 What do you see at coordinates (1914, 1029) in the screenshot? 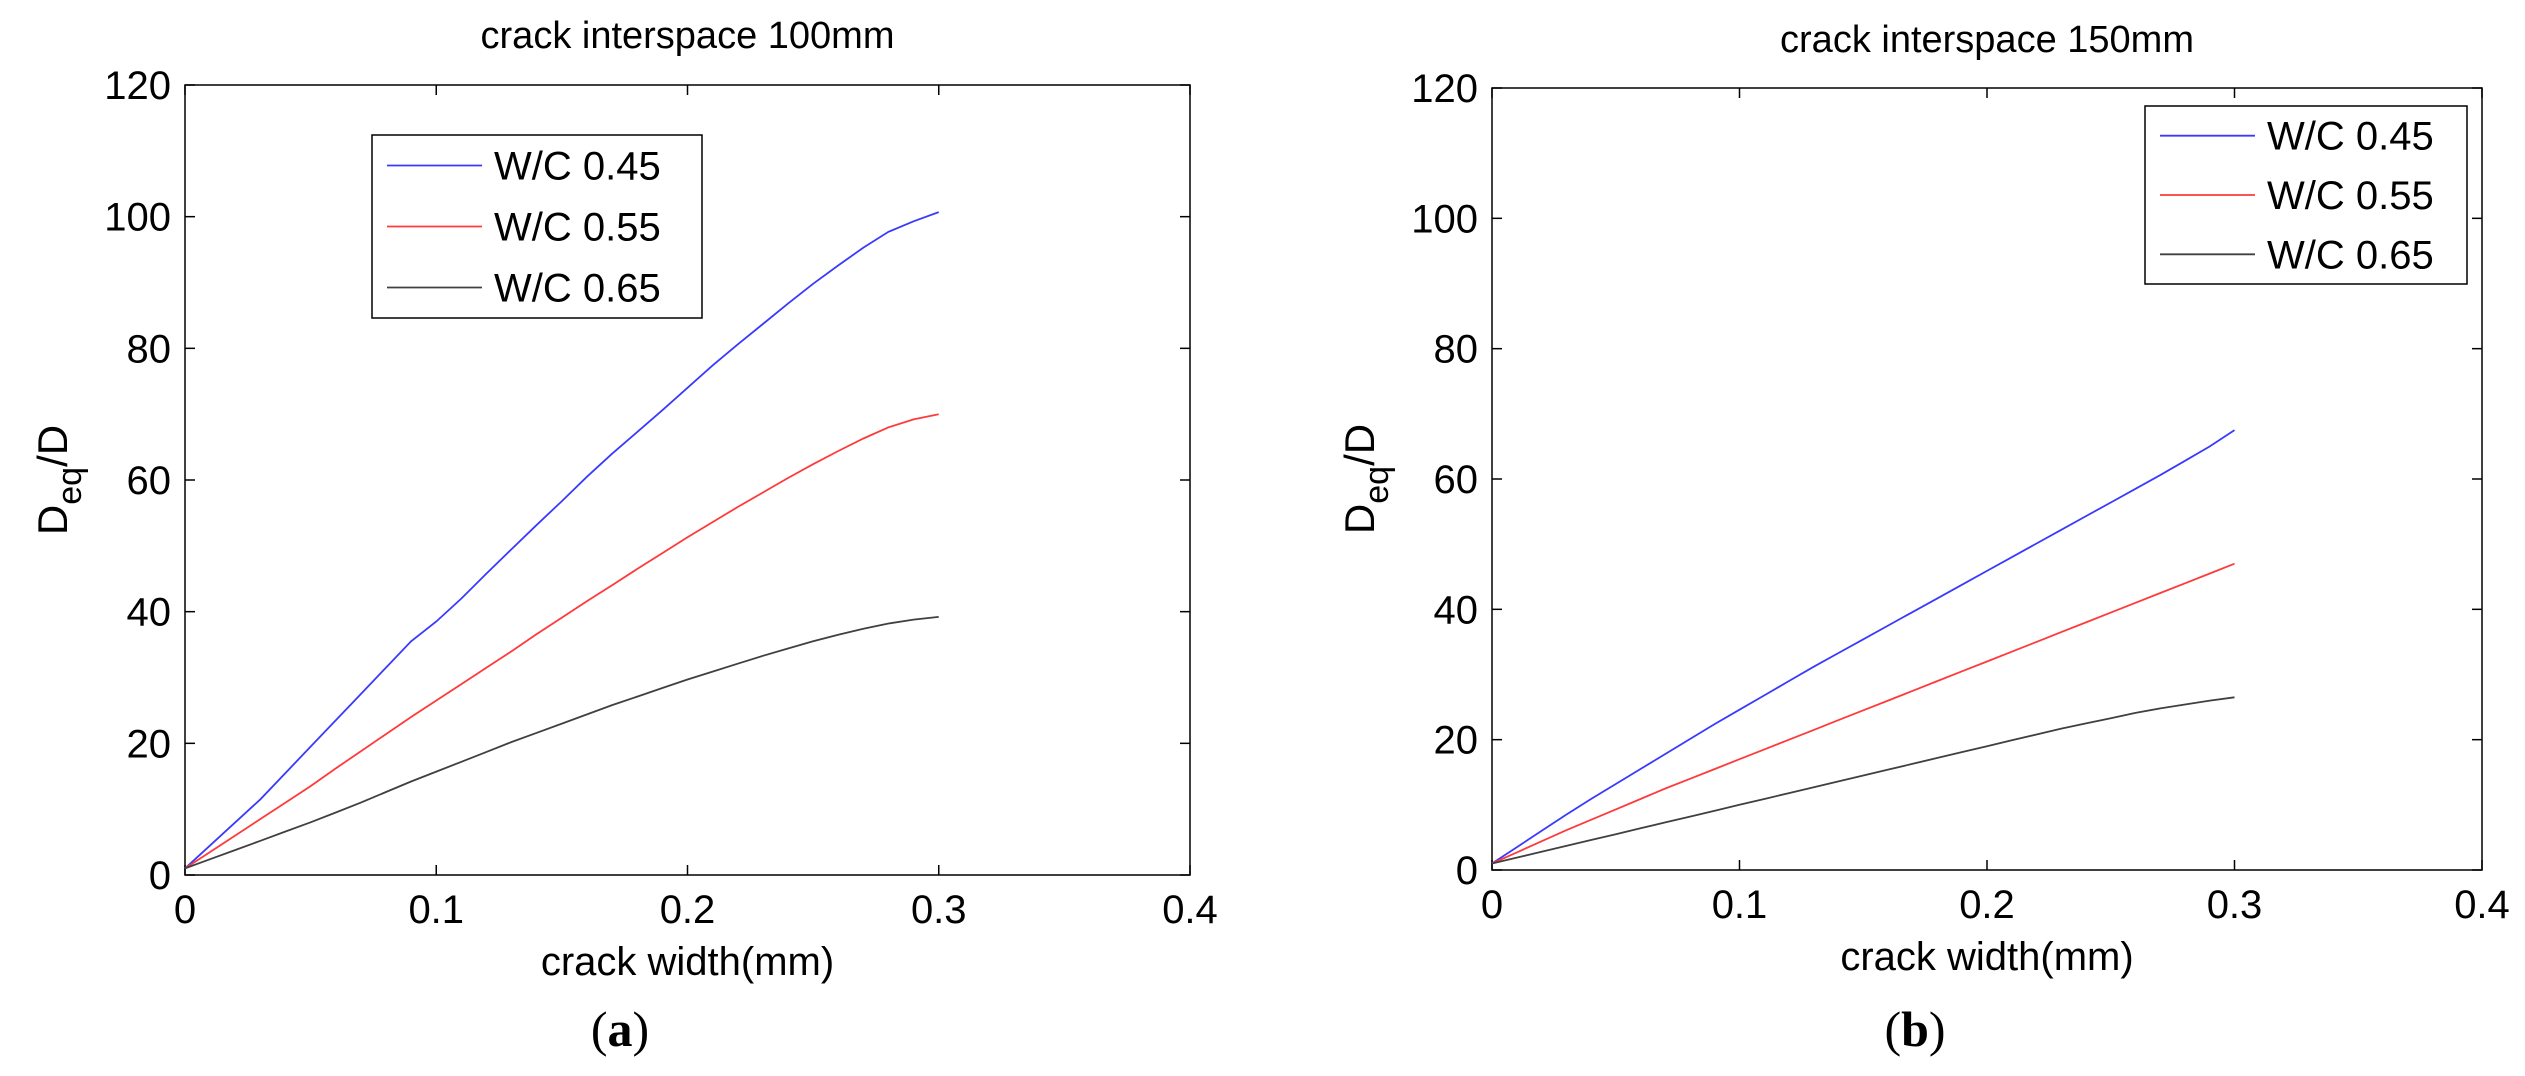
I see `caption-b: (b)` at bounding box center [1914, 1029].